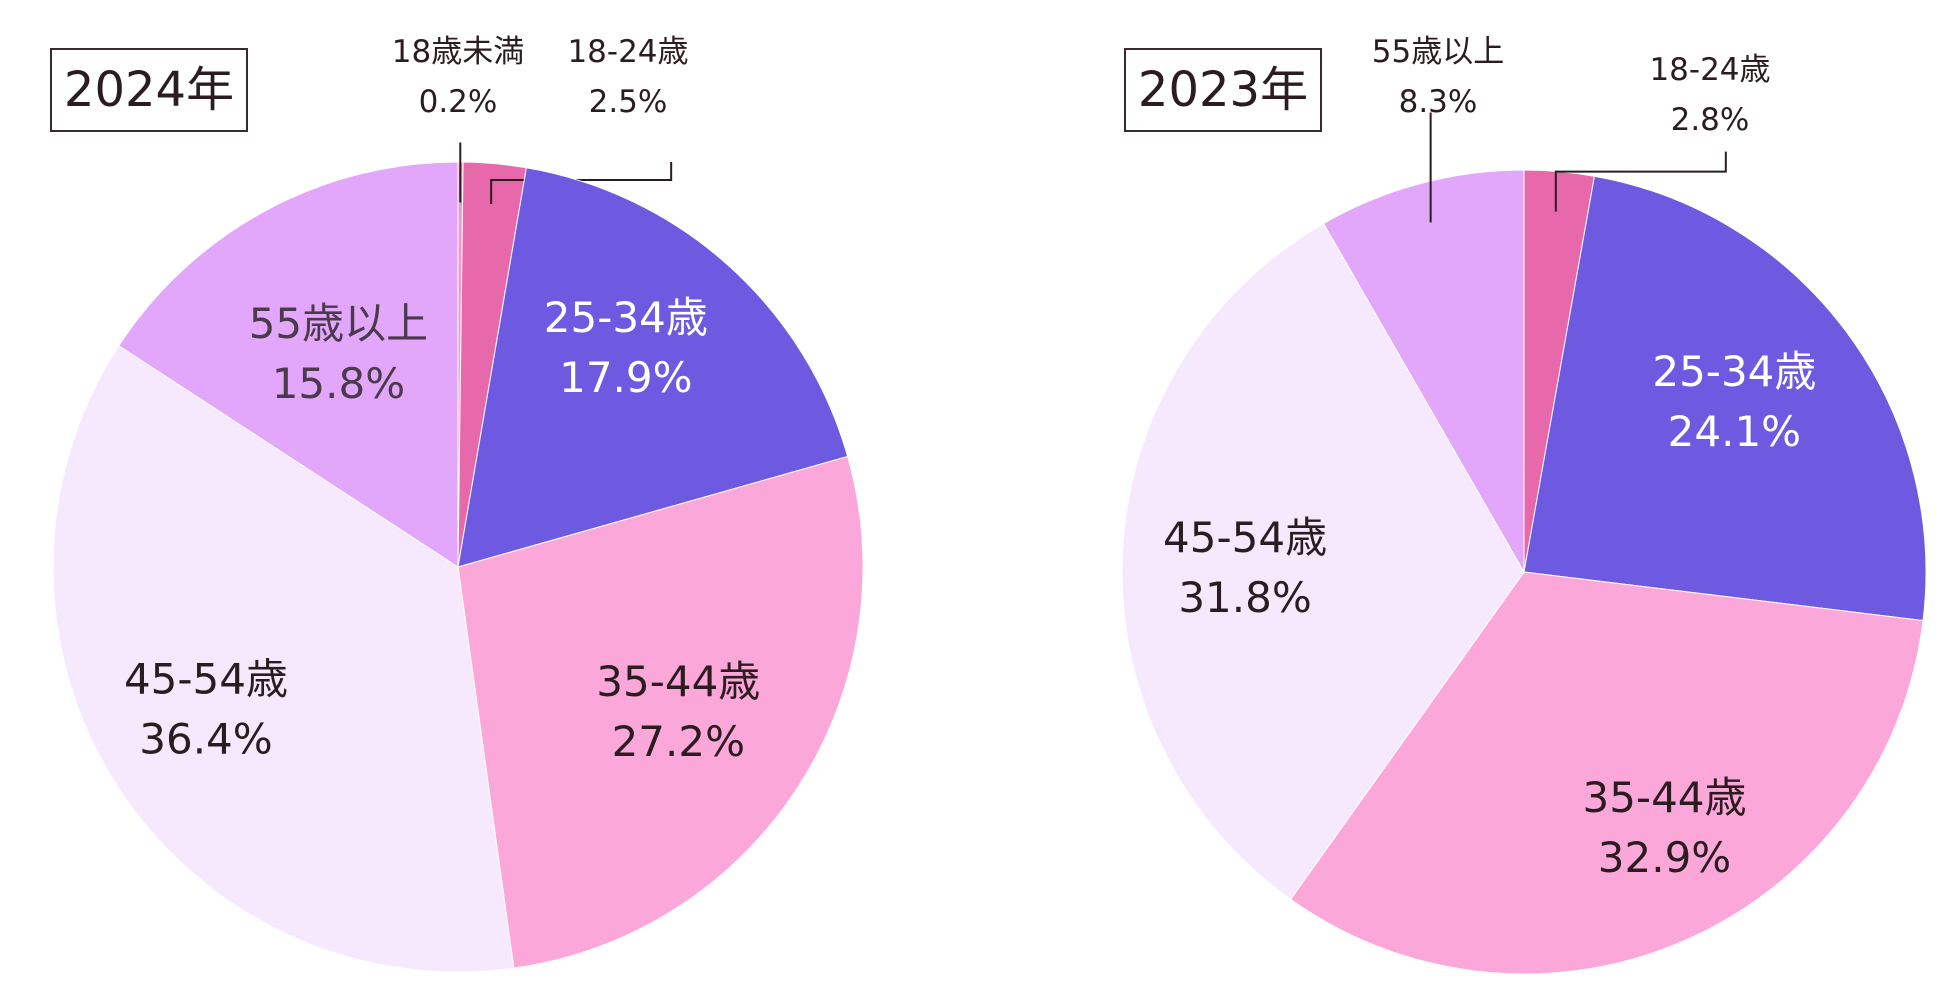  I want to click on slice-value-label: 2.5%, so click(628, 102).